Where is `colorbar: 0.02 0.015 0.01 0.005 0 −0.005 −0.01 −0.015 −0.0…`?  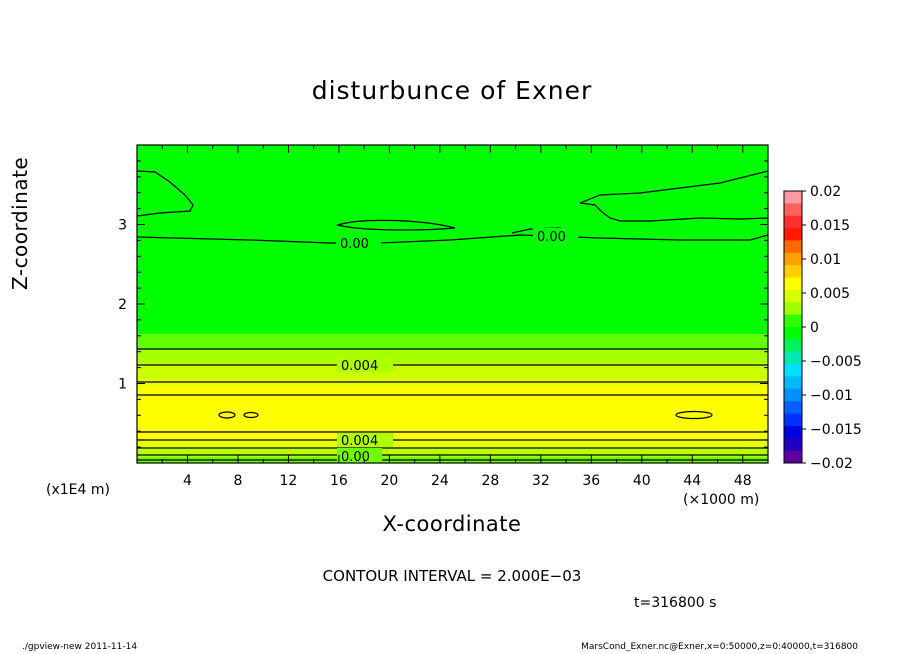
colorbar: 0.02 0.015 0.01 0.005 0 −0.005 −0.01 −0.015 −0.0… is located at coordinates (822, 328).